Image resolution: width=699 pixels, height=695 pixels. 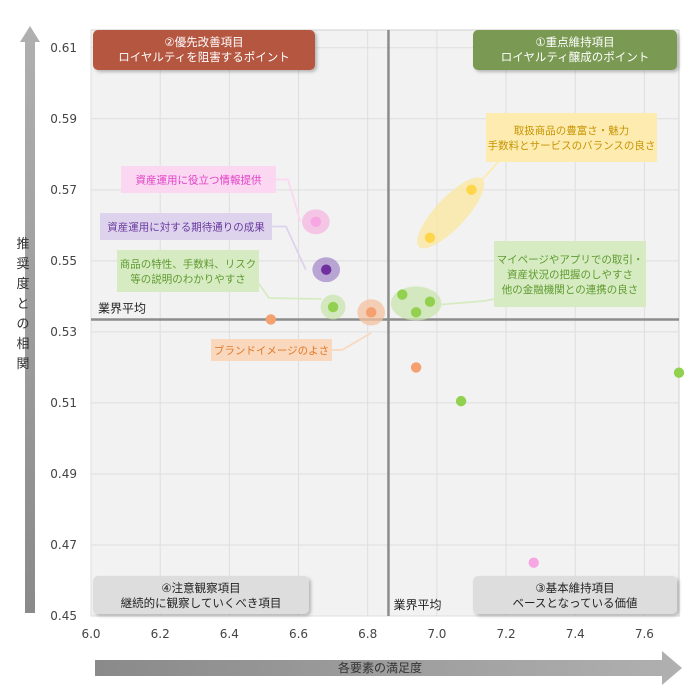 I want to click on x-tick-label: 7.6, so click(x=644, y=634).